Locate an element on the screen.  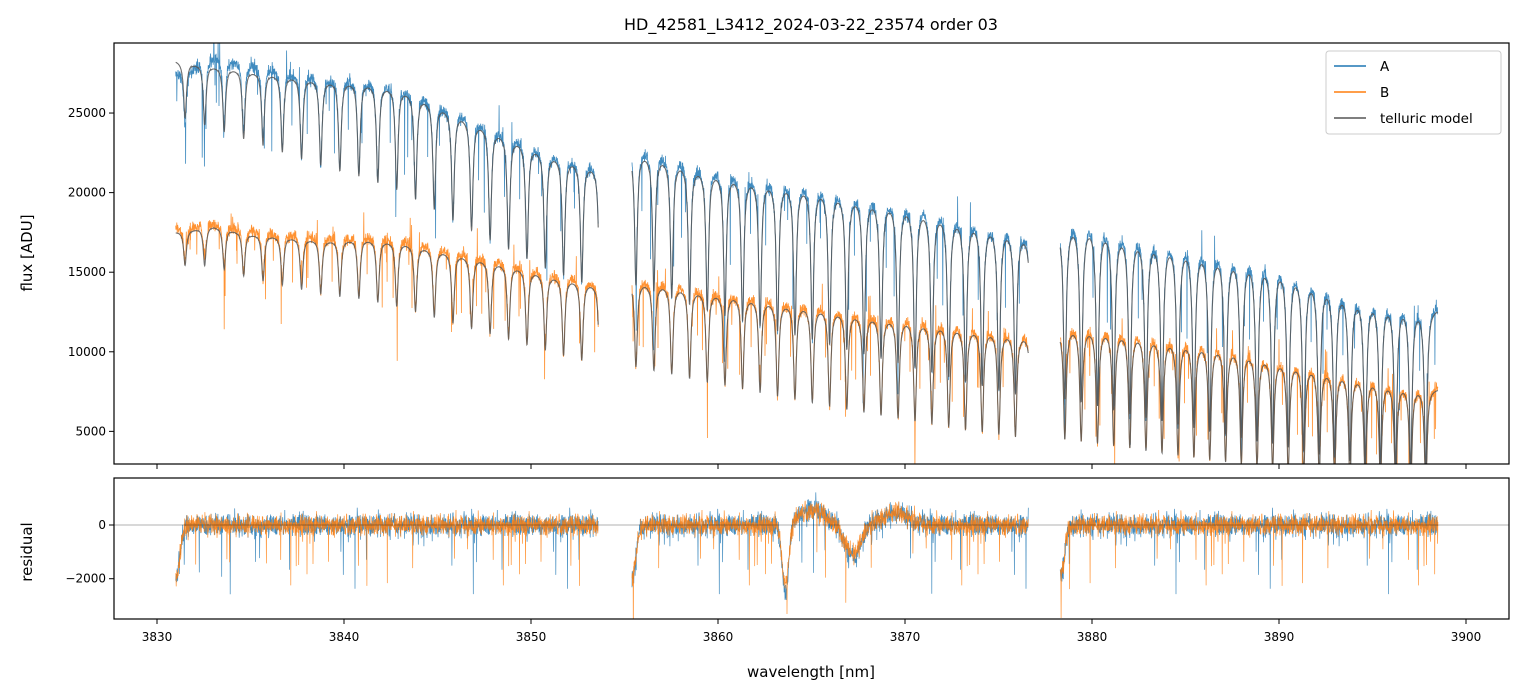
residual-x-tick-label: 3850 is located at coordinates (531, 637).